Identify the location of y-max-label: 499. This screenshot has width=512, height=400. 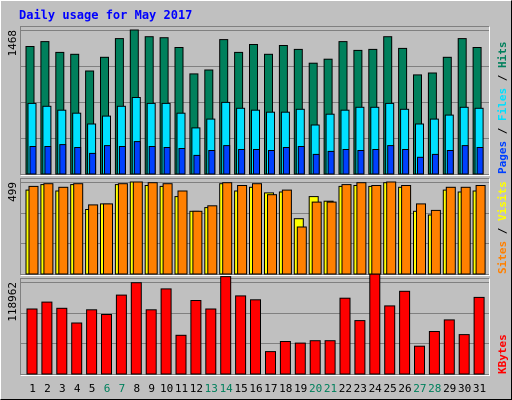
(12, 192).